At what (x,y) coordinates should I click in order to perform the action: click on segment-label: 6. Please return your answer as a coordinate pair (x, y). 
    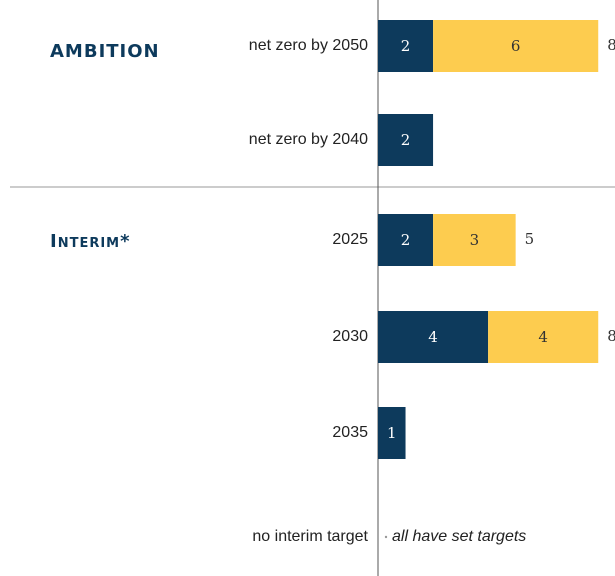
    Looking at the image, I should click on (516, 46).